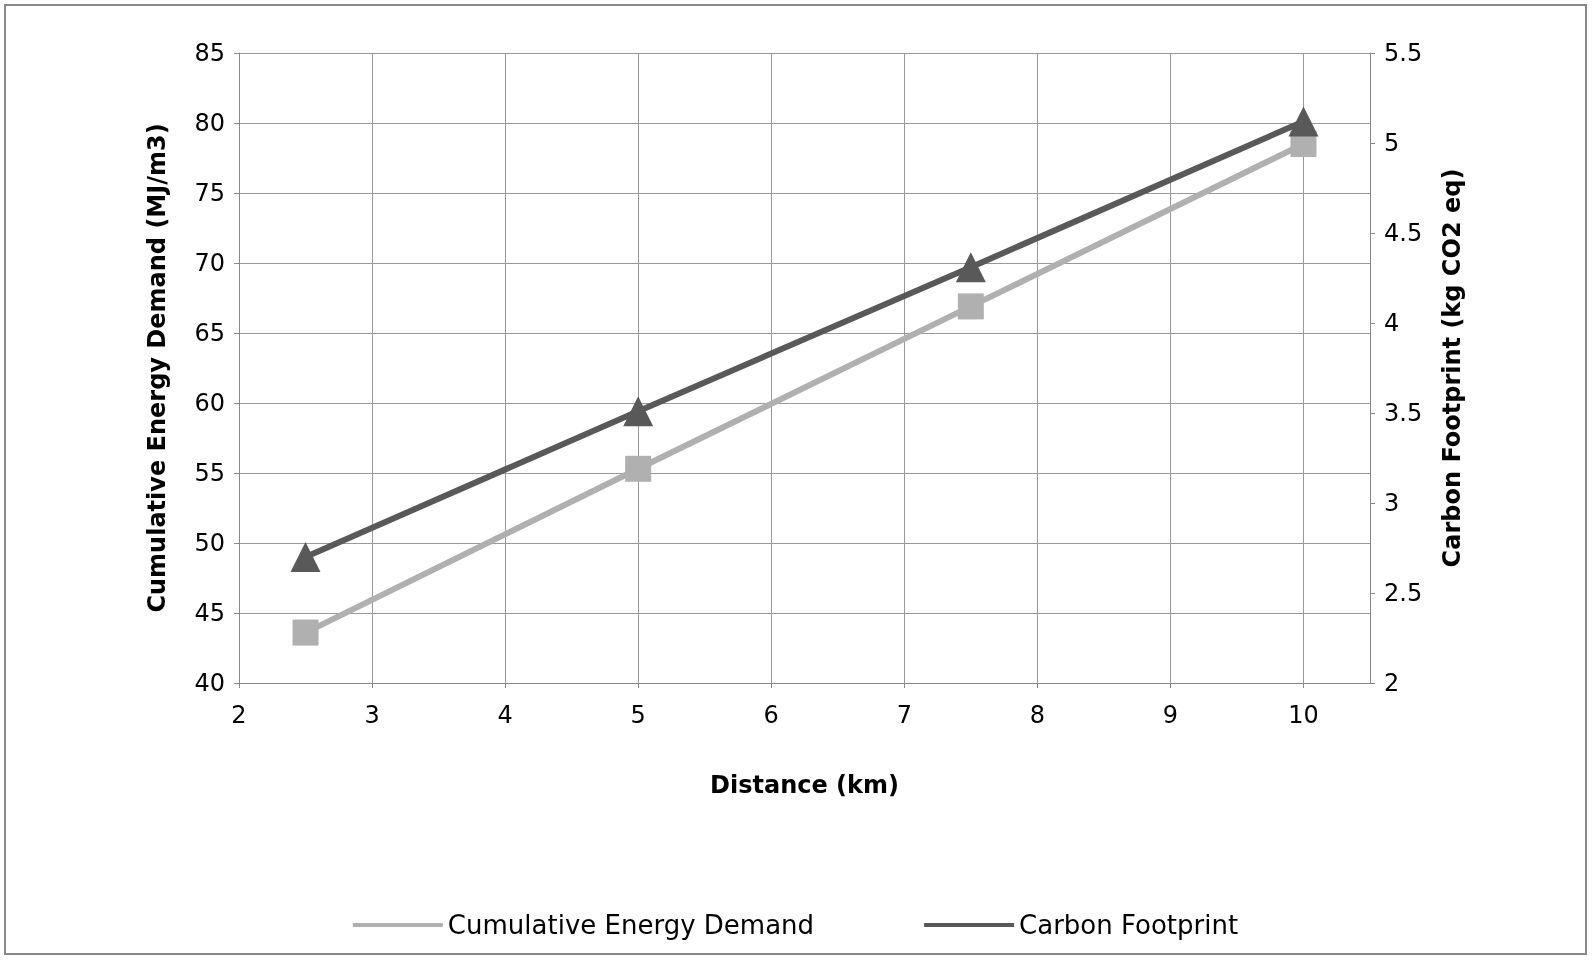 Image resolution: width=1595 pixels, height=963 pixels. What do you see at coordinates (239, 715) in the screenshot?
I see `x-tick-label: 2` at bounding box center [239, 715].